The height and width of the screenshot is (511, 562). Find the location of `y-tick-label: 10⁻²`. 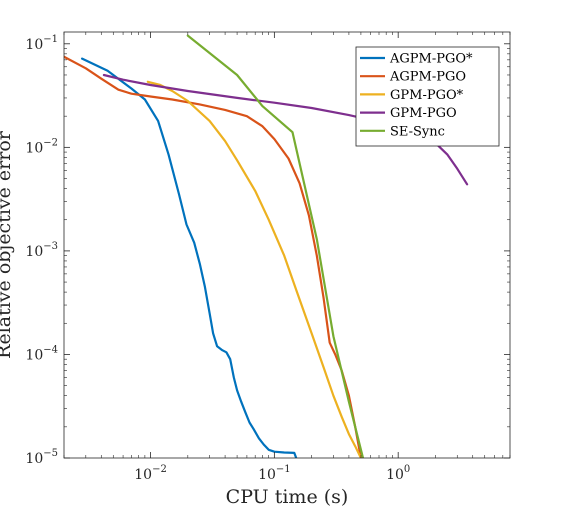

y-tick-label: 10⁻² is located at coordinates (41, 146).